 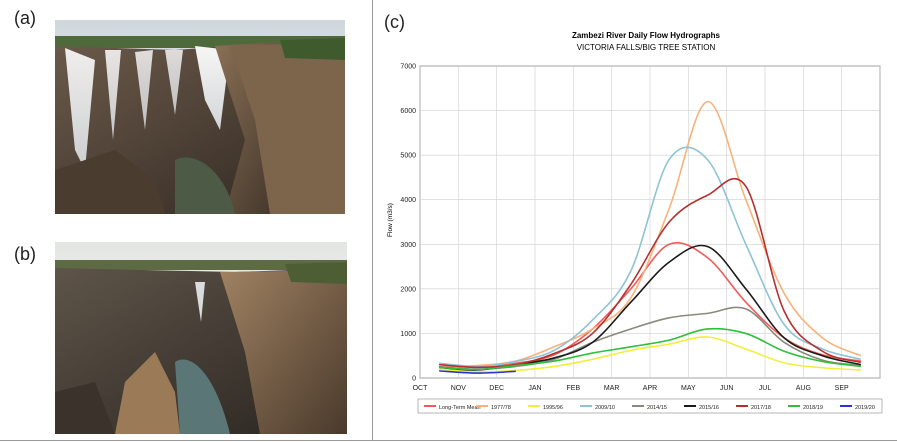 What do you see at coordinates (709, 408) in the screenshot?
I see `legend-entry: 2015/16` at bounding box center [709, 408].